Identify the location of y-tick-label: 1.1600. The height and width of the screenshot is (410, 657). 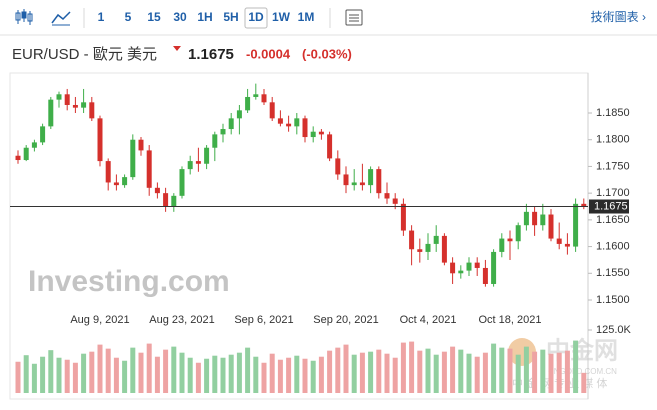
(613, 246).